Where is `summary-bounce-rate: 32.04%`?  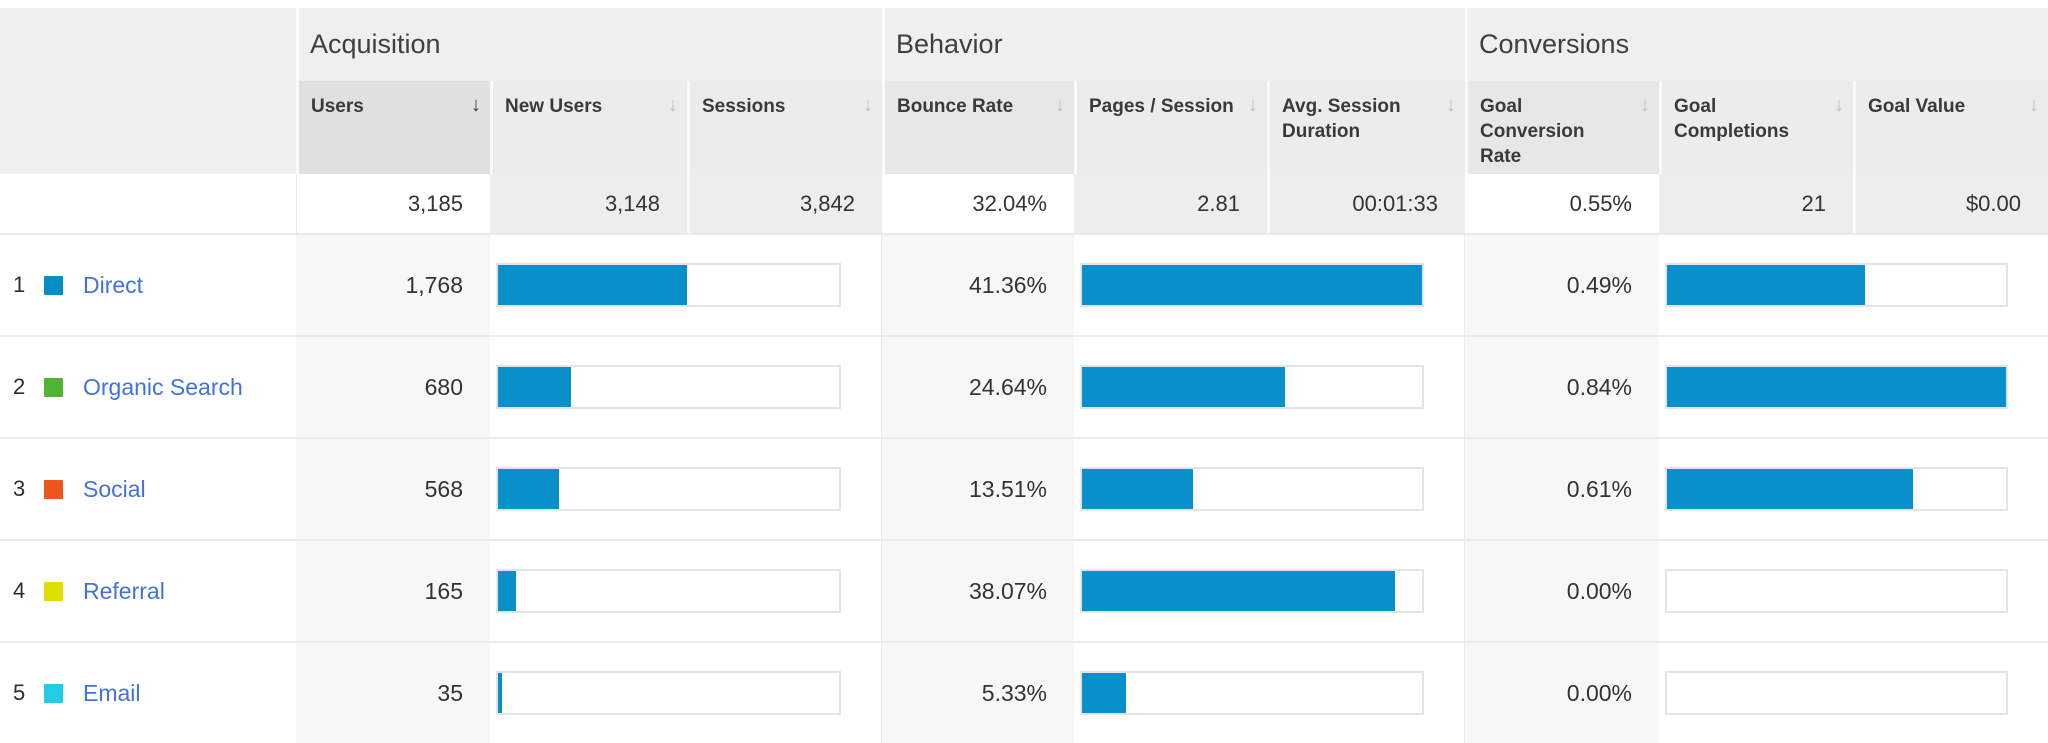 summary-bounce-rate: 32.04% is located at coordinates (978, 203).